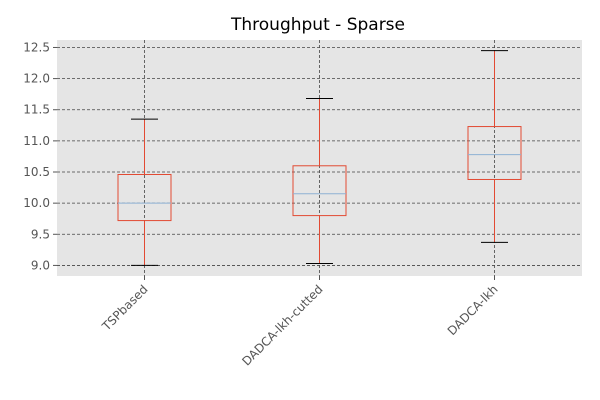 The image size is (600, 400). I want to click on y-tick-label: 9.0, so click(40, 265).